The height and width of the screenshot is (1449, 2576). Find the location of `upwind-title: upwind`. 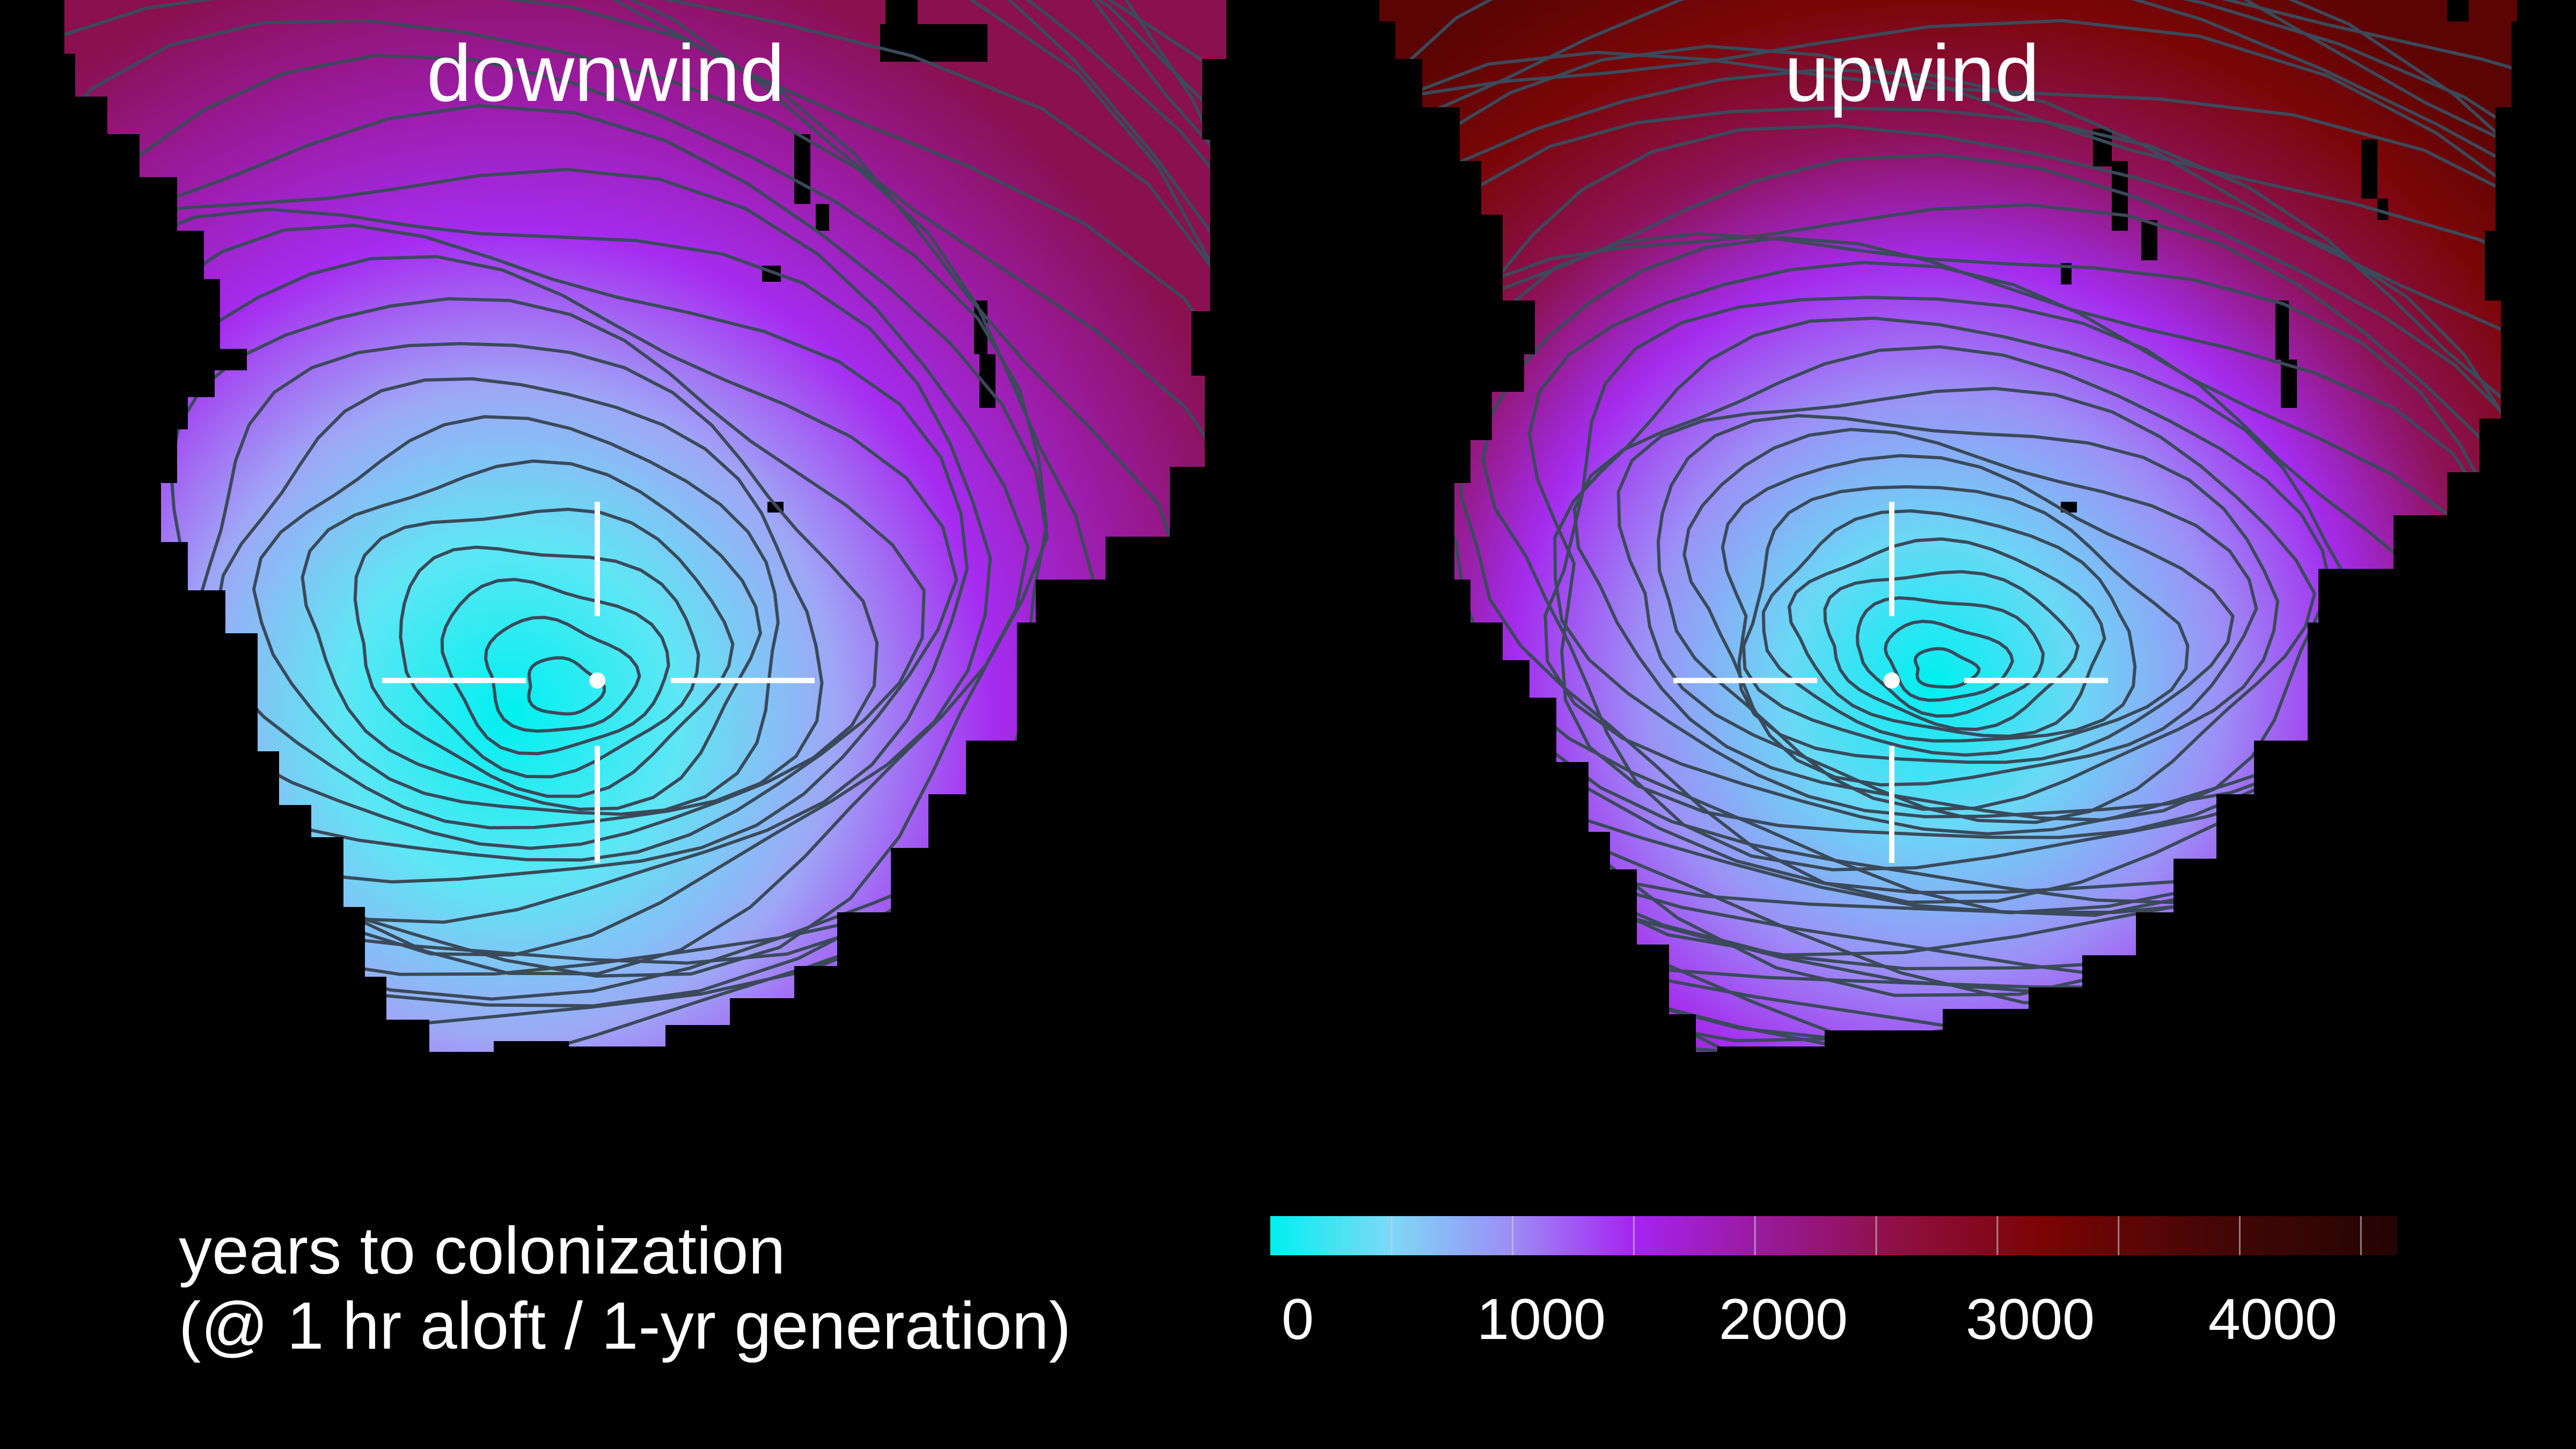

upwind-title: upwind is located at coordinates (1912, 73).